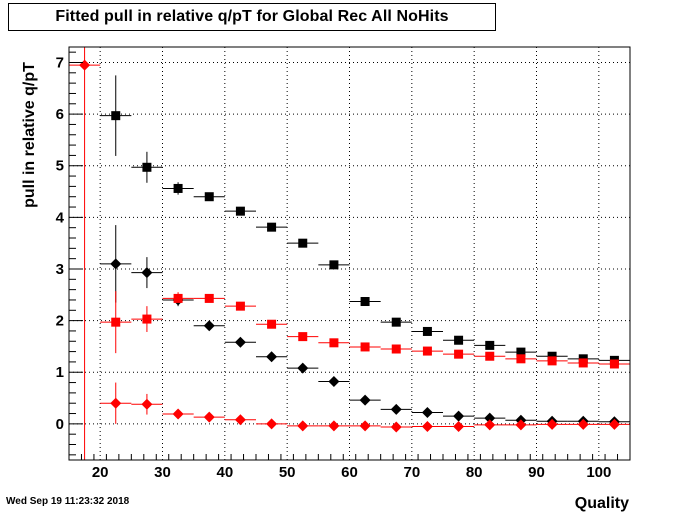 Image resolution: width=700 pixels, height=512 pixels. I want to click on x-tick-label: 80, so click(474, 472).